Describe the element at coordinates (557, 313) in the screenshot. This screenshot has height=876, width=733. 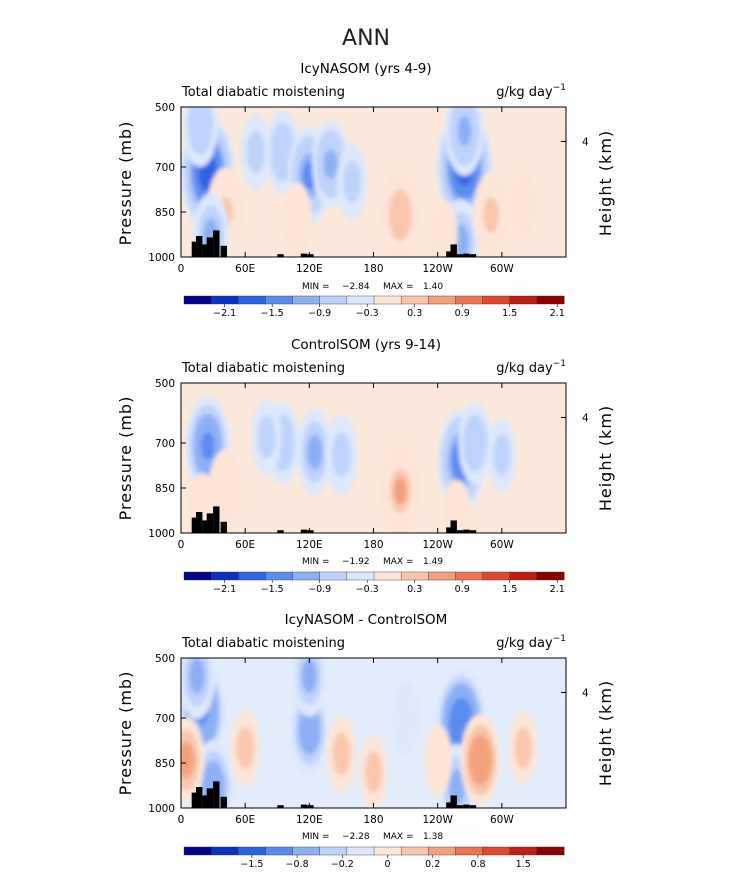
I see `colorbar-label: 2.1` at that location.